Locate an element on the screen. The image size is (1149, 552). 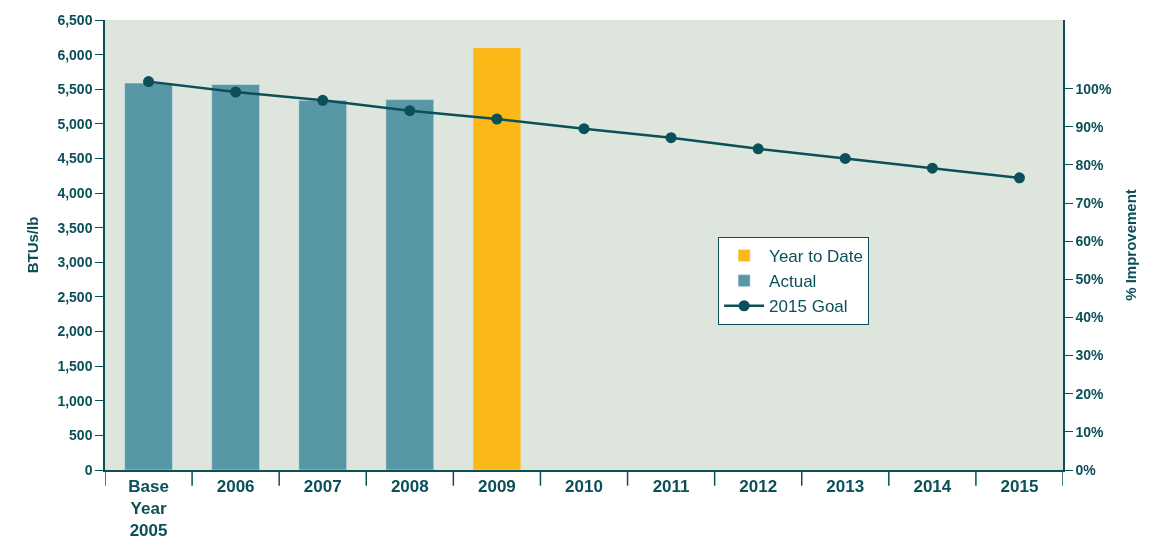
y2-tick-label: 40% is located at coordinates (1090, 317).